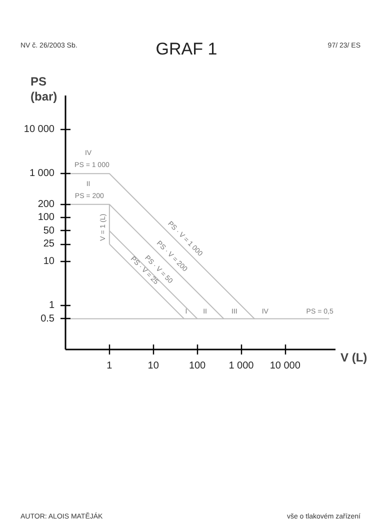  Describe the element at coordinates (187, 49) in the screenshot. I see `chart-title: GRAF 1` at that location.